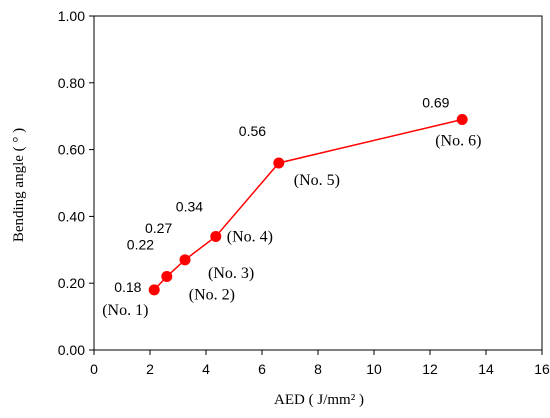 This screenshot has width=550, height=418. What do you see at coordinates (458, 141) in the screenshot?
I see `data-point-label: (No. 6)` at bounding box center [458, 141].